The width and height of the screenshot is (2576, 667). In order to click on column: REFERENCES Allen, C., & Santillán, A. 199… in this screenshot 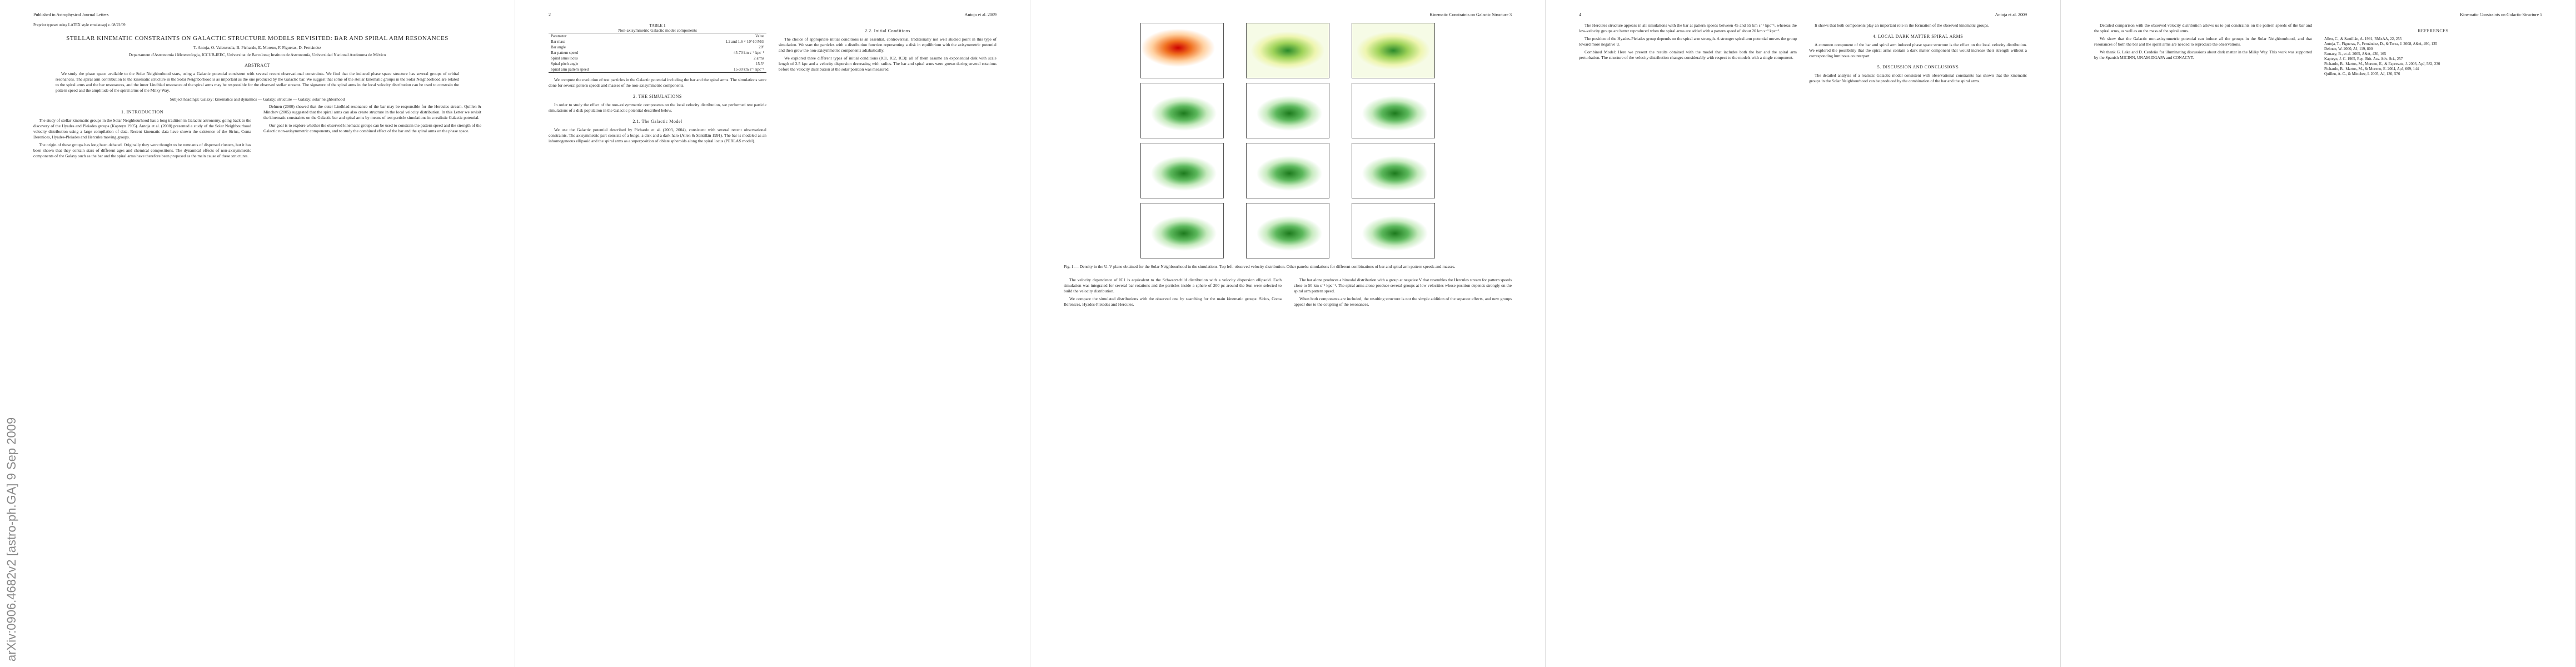, I will do `click(2433, 50)`.